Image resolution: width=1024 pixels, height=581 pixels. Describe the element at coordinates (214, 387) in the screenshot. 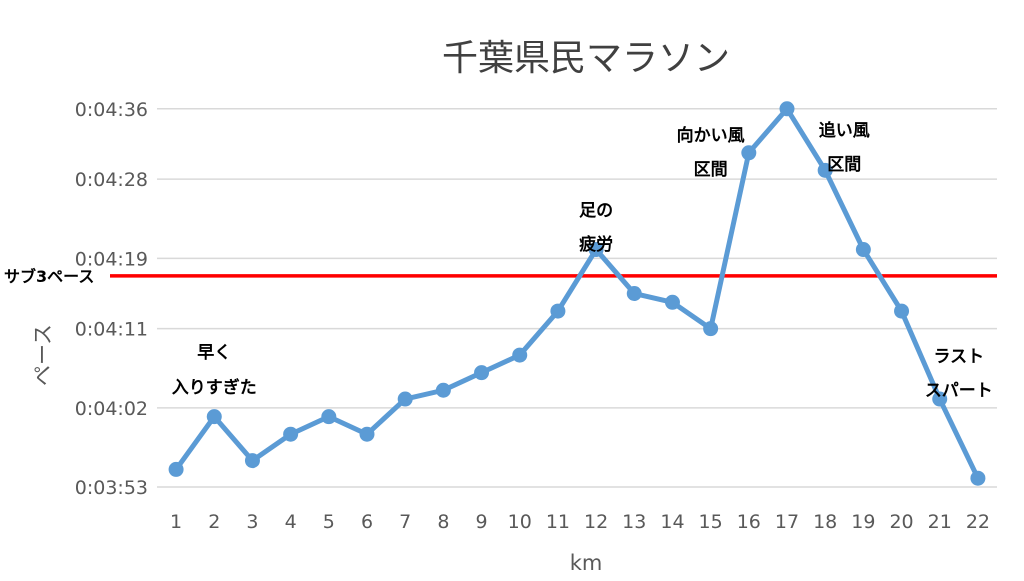

I see `annotation-text: 入りすぎた` at that location.